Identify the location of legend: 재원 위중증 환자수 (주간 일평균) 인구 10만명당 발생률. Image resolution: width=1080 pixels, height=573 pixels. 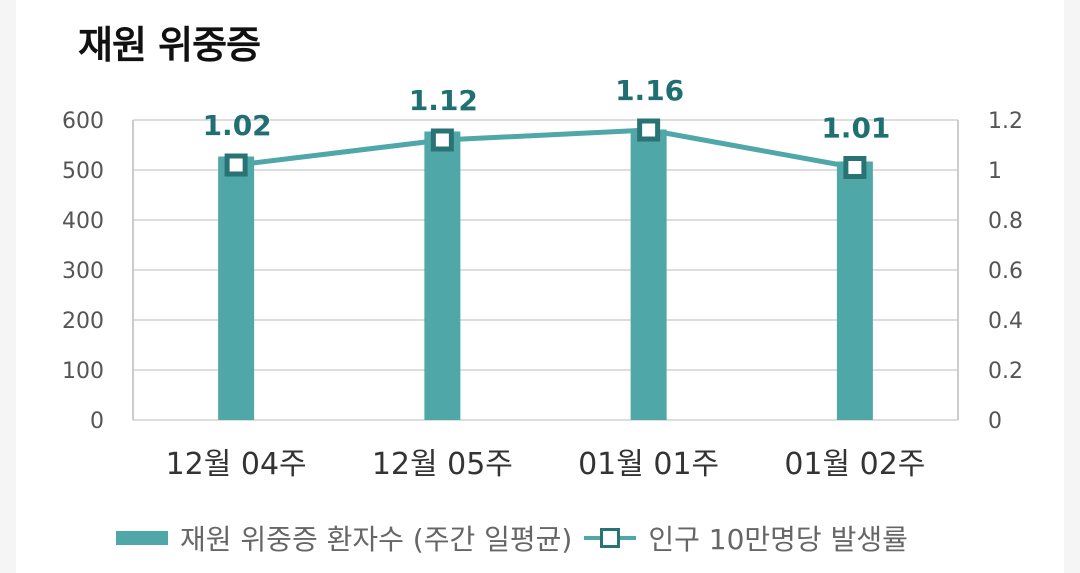
(512, 538).